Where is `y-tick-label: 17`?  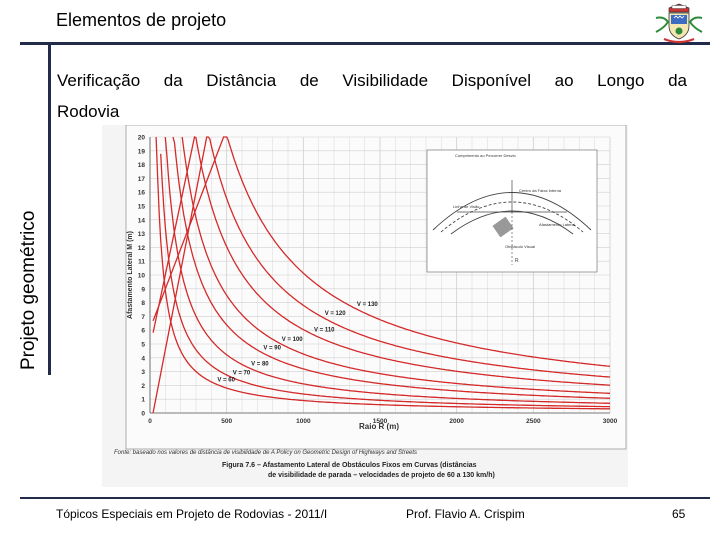
y-tick-label: 17 is located at coordinates (142, 179).